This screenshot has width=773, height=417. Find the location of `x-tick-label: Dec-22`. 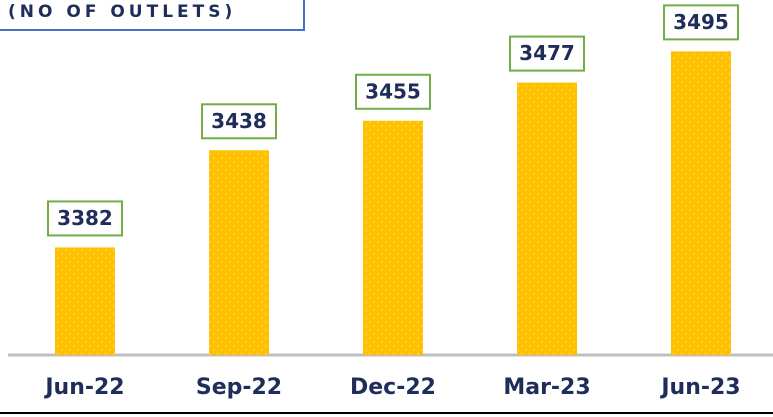

x-tick-label: Dec-22 is located at coordinates (393, 387).